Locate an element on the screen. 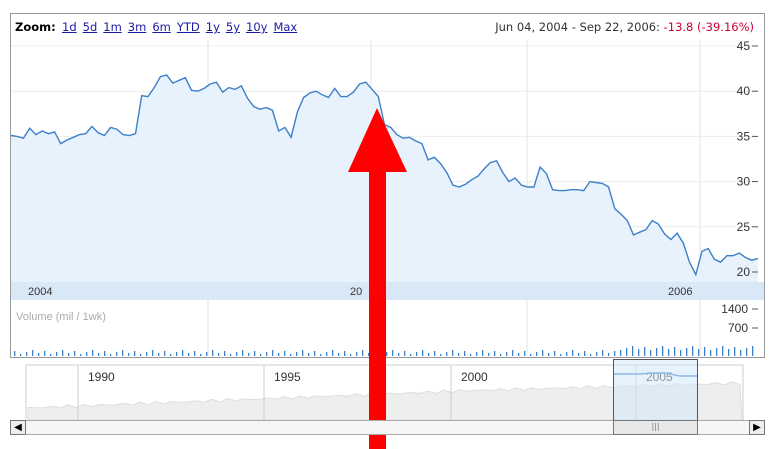 The width and height of the screenshot is (775, 449). zoom-5d-link: 5d is located at coordinates (90, 27).